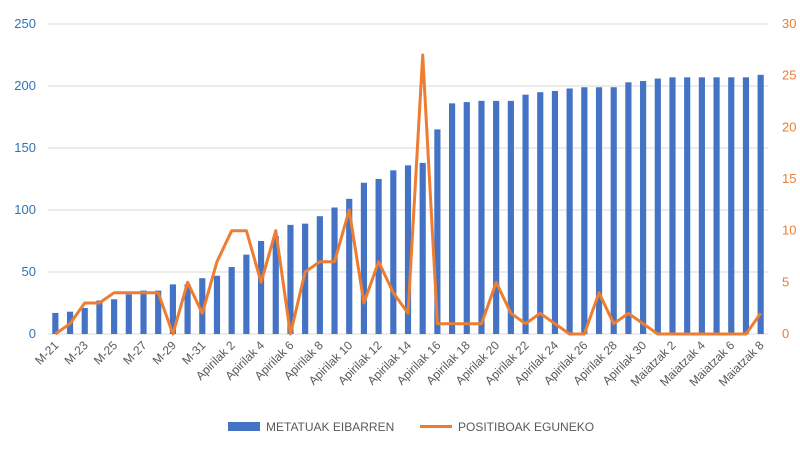  I want to click on right-tick-label: 15, so click(789, 178).